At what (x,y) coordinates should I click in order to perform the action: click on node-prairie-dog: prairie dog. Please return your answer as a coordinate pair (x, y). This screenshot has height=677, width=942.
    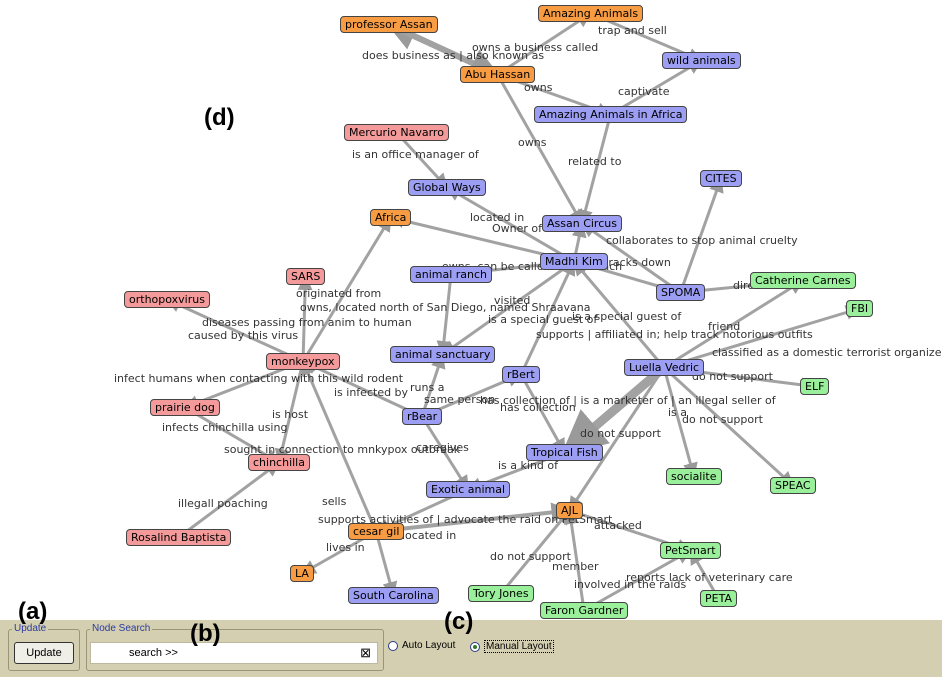
    Looking at the image, I should click on (185, 407).